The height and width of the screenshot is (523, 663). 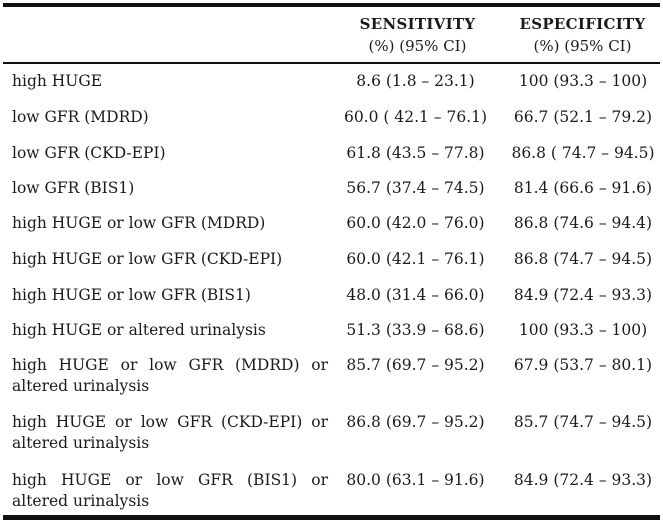 I want to click on header-sensitivity-title: SENSITIVITY, so click(x=417, y=24).